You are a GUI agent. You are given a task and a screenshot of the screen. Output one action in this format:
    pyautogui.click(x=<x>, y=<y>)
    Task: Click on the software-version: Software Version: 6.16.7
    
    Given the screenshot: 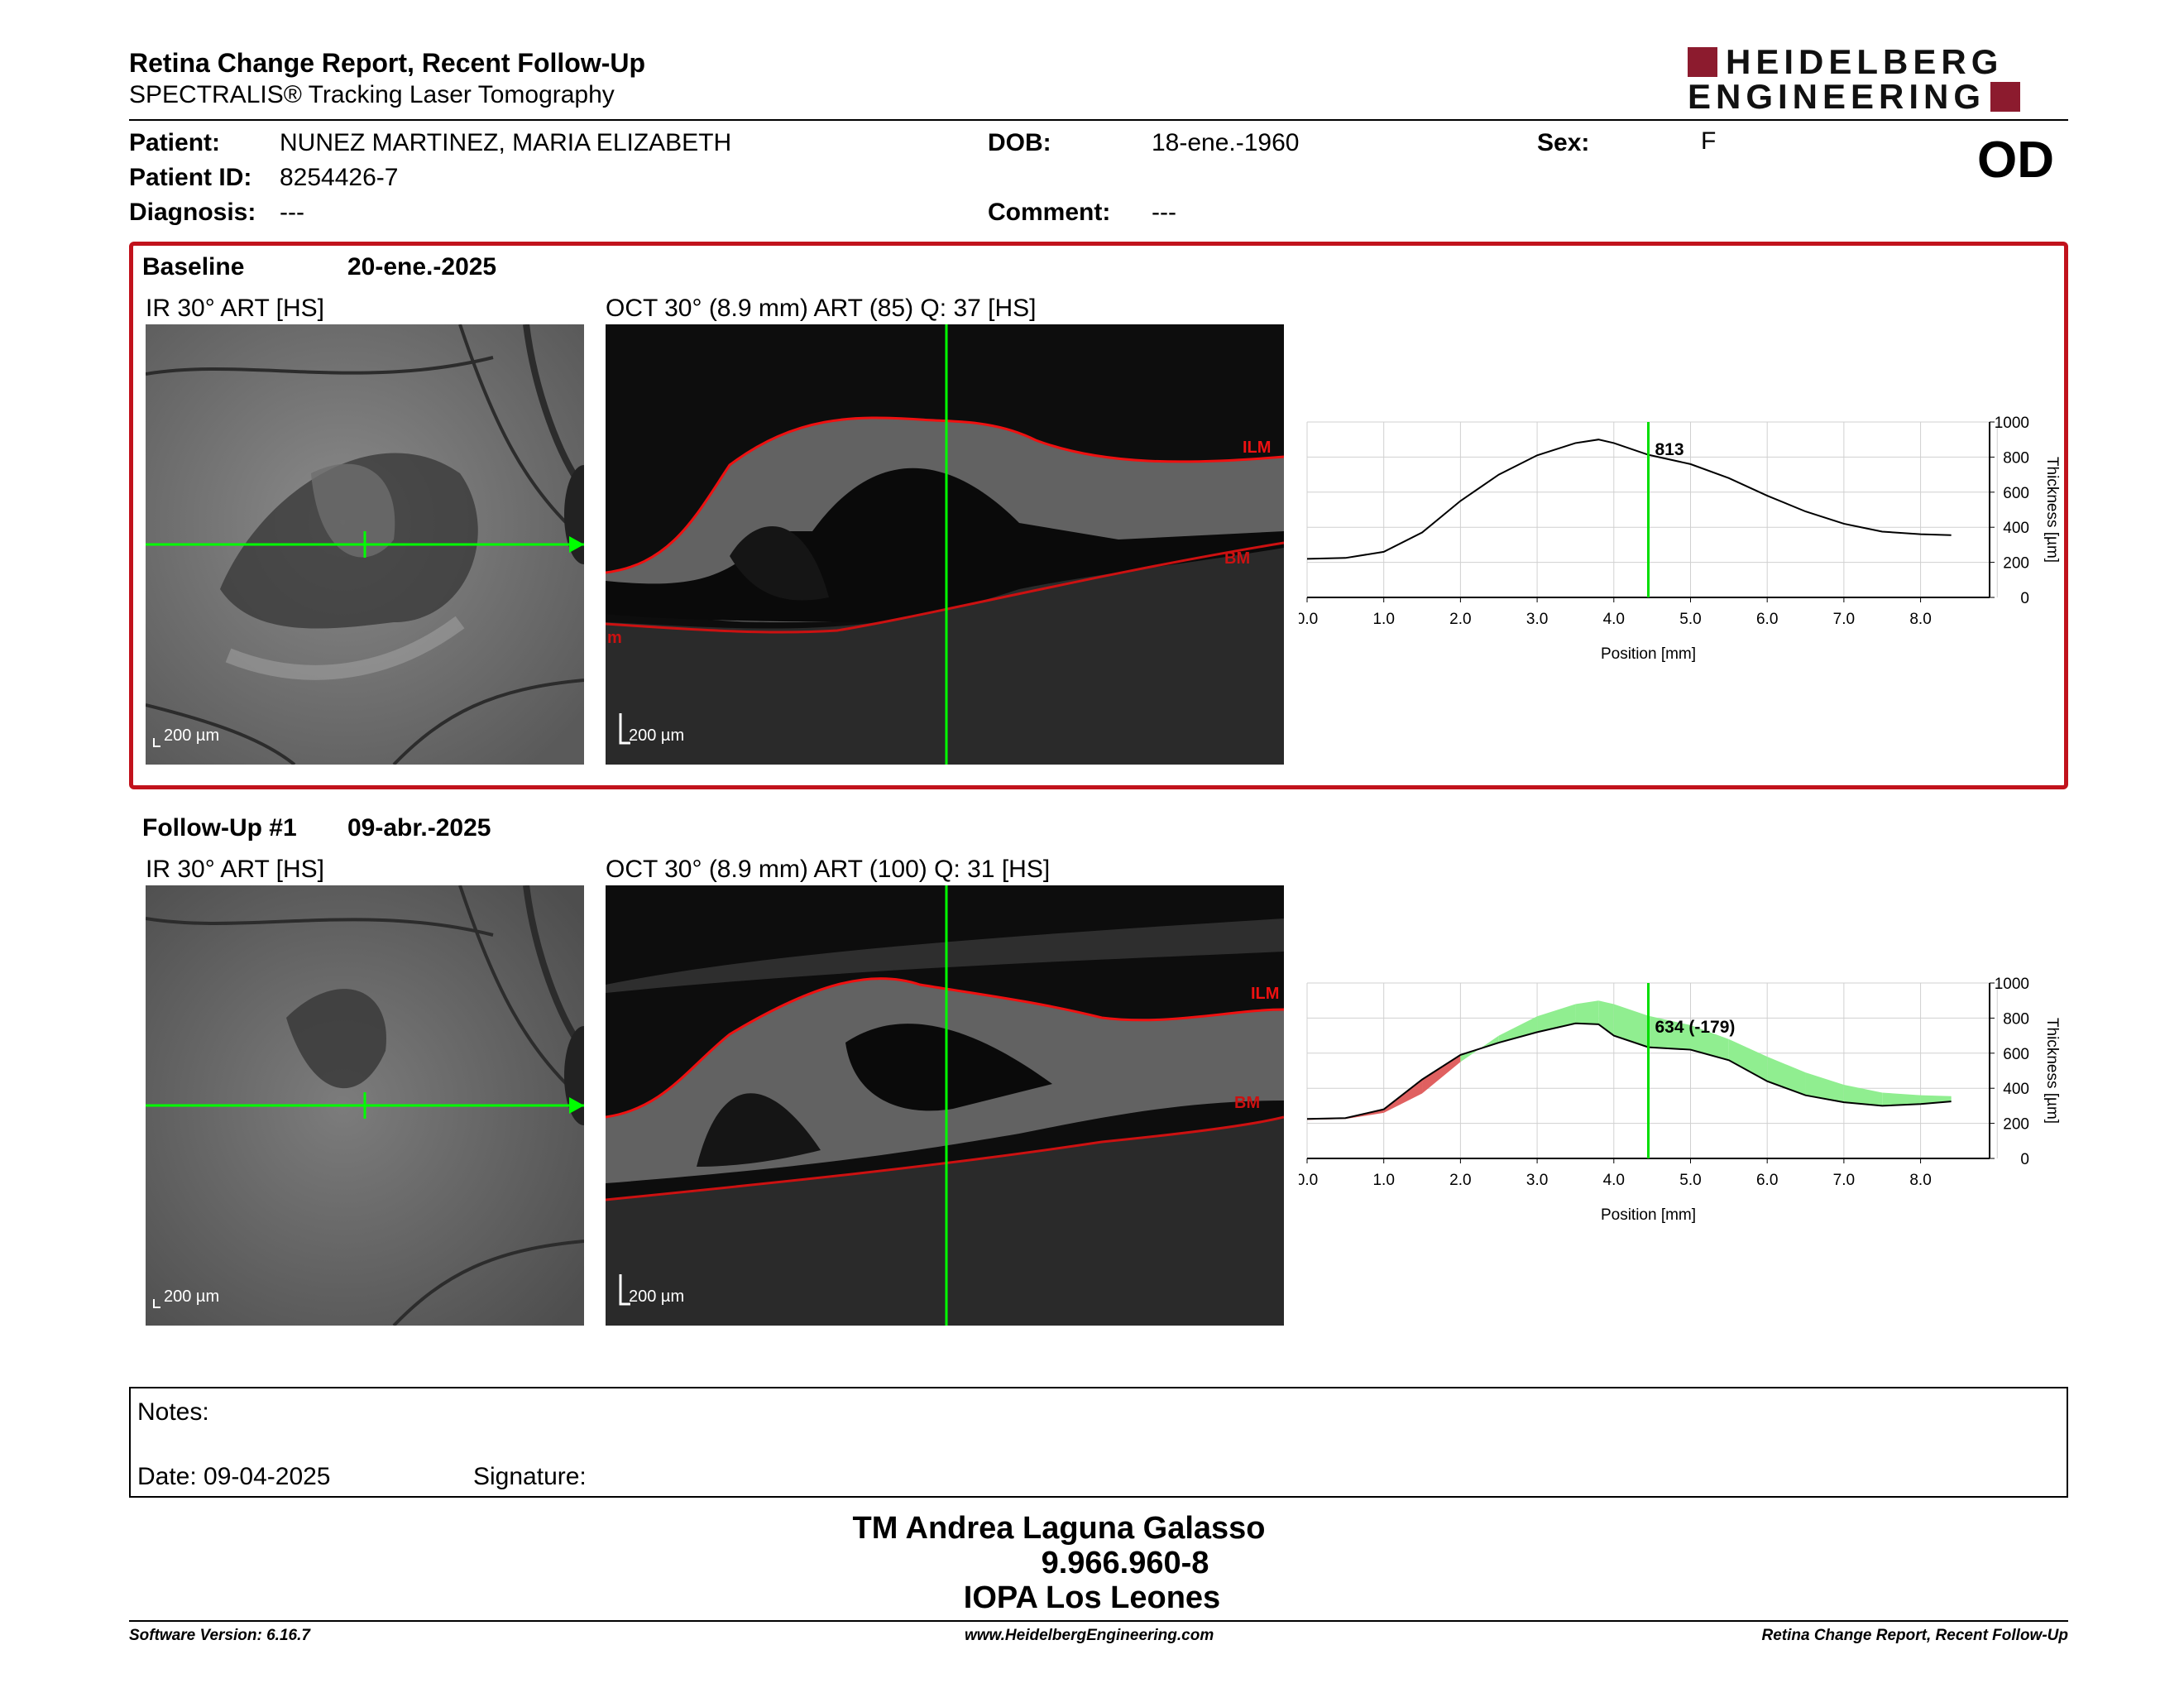 What is the action you would take?
    pyautogui.click(x=219, y=1635)
    